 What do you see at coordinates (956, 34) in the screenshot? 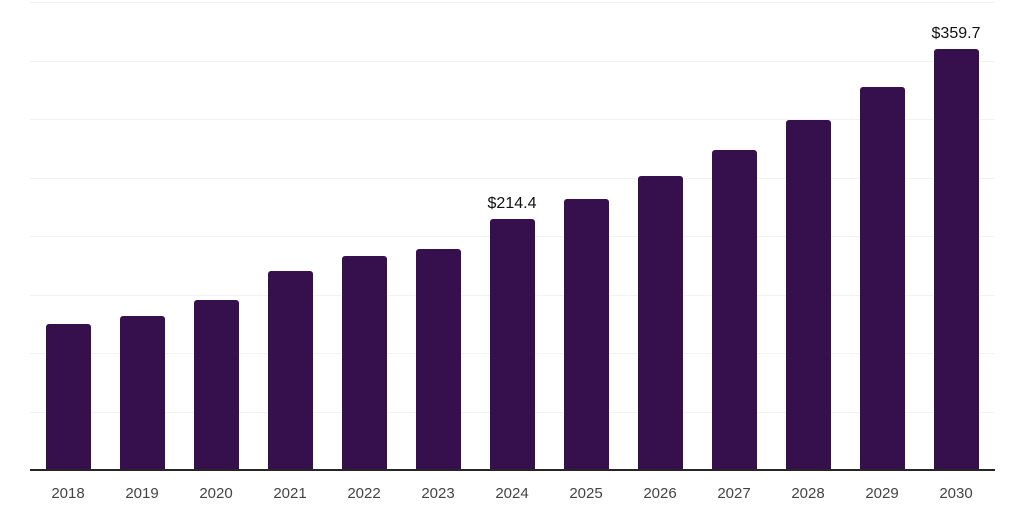
I see `bar-value-label: $359.7` at bounding box center [956, 34].